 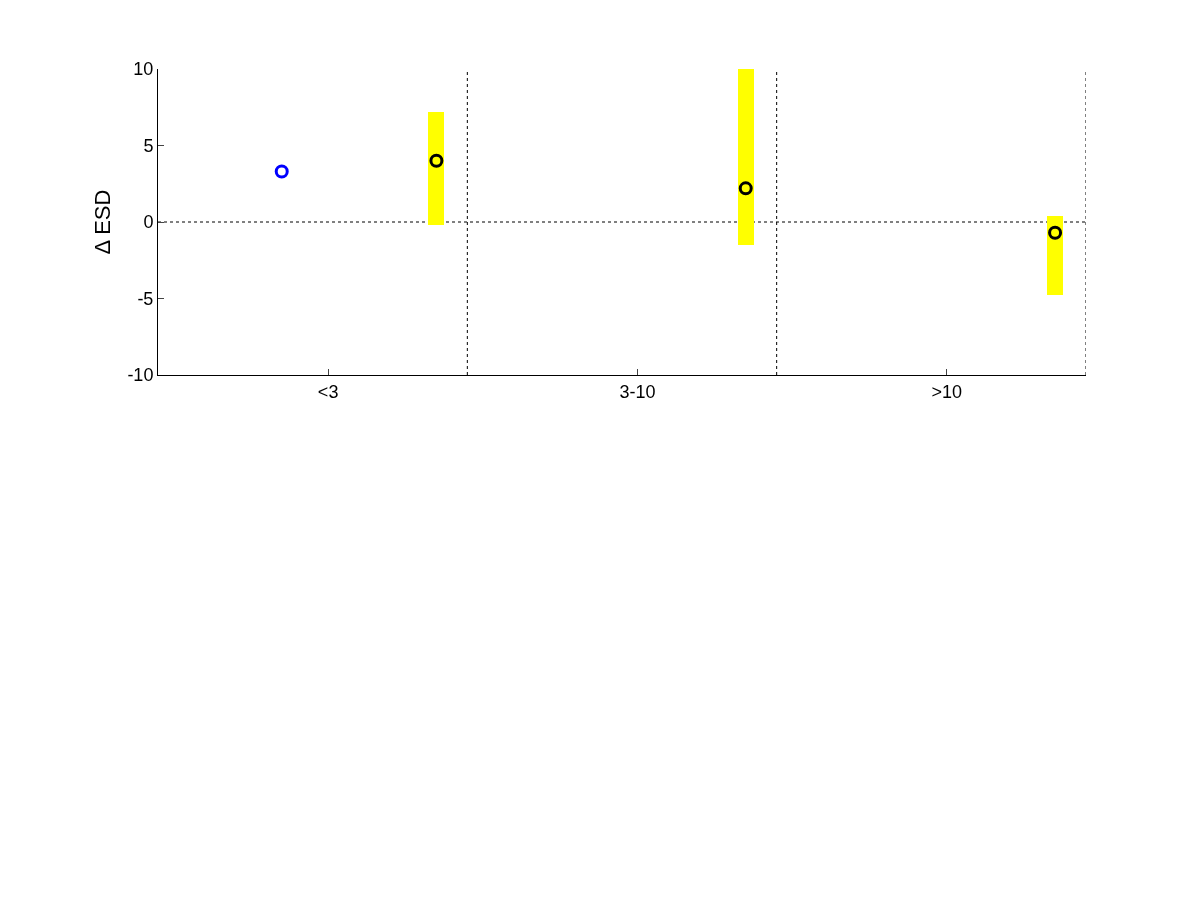 I want to click on x-tick-label: >10, so click(x=947, y=391).